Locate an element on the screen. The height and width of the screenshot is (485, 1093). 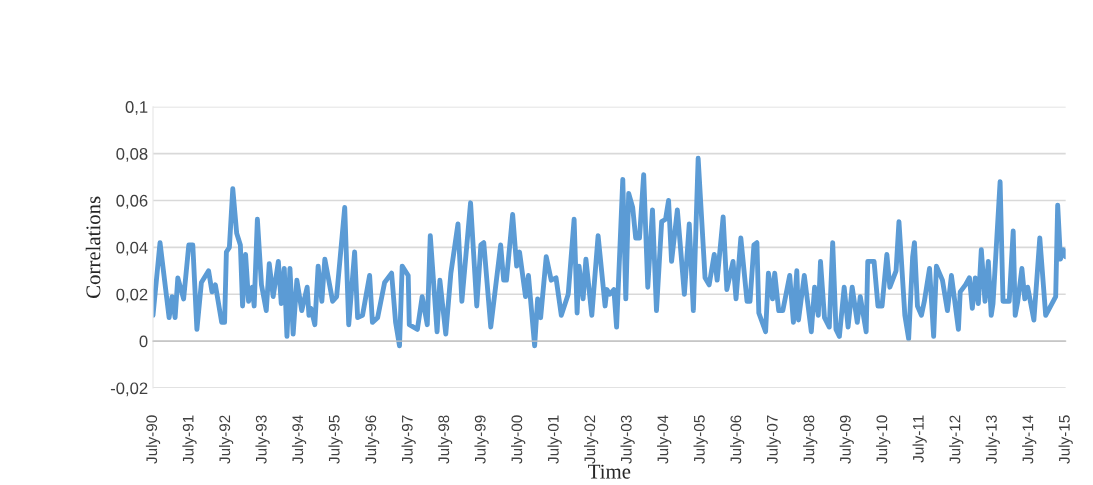
x-tick-label: July-96 is located at coordinates (372, 439).